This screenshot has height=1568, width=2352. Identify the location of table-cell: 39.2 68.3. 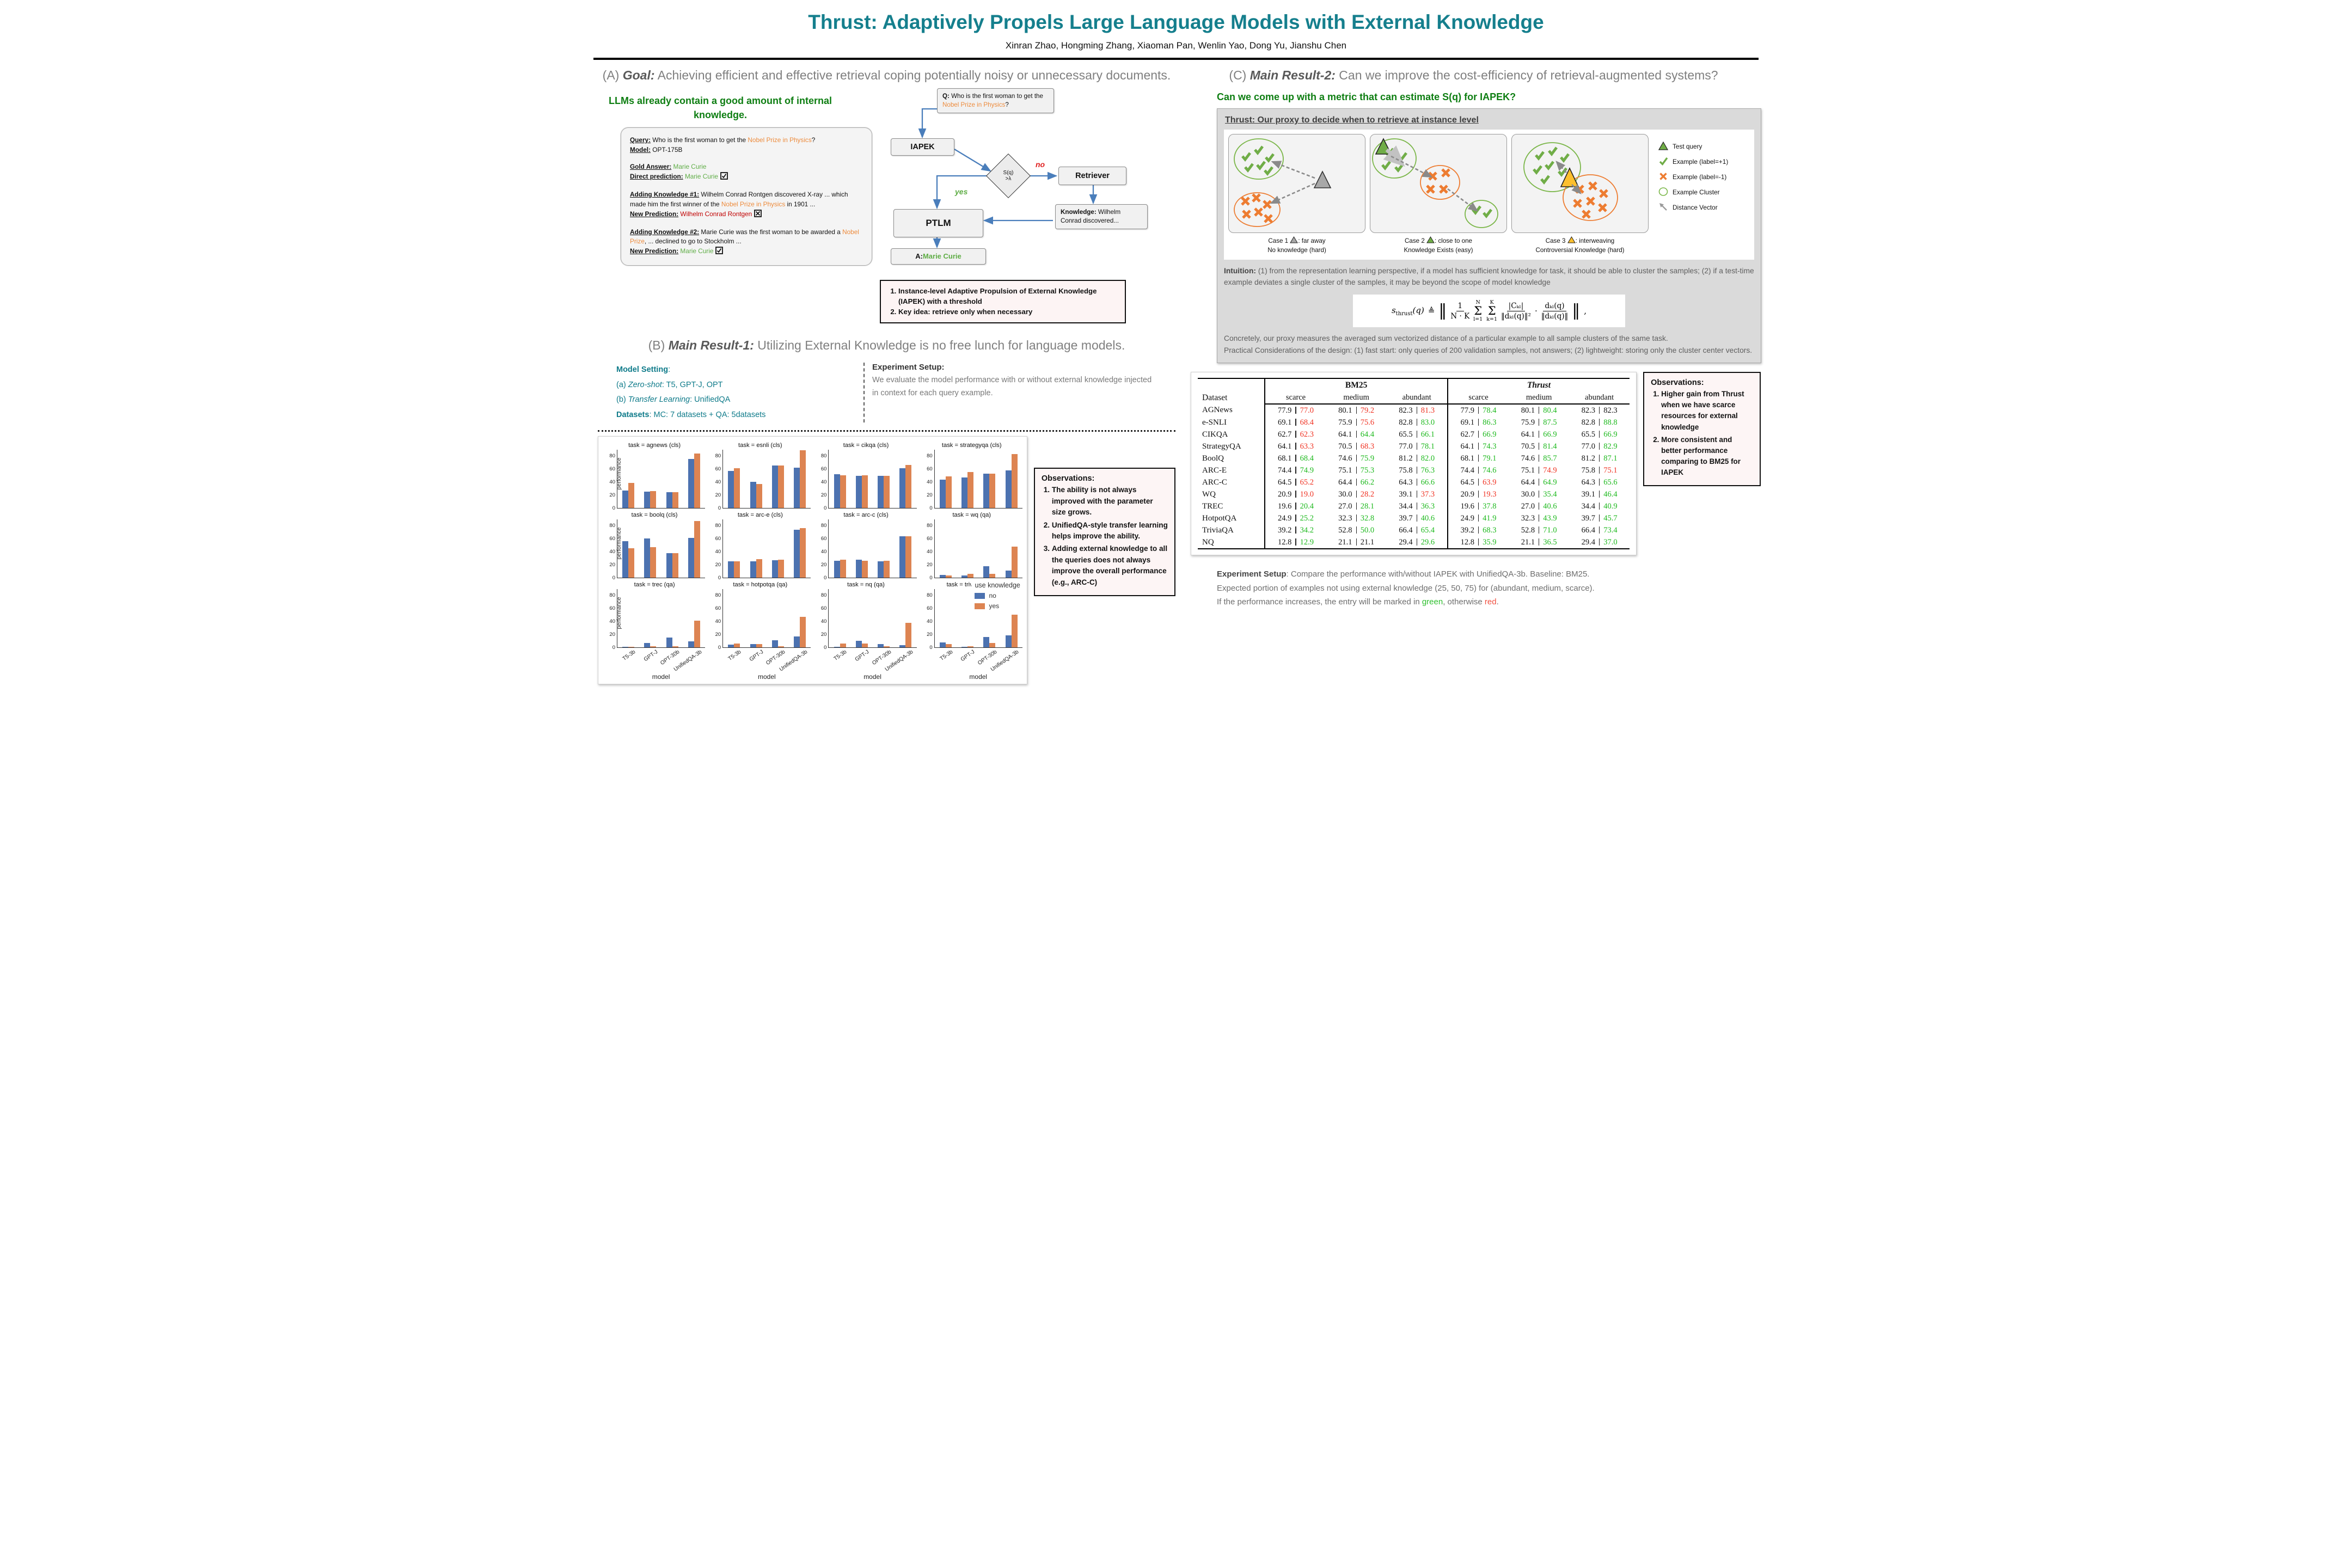
(1478, 530).